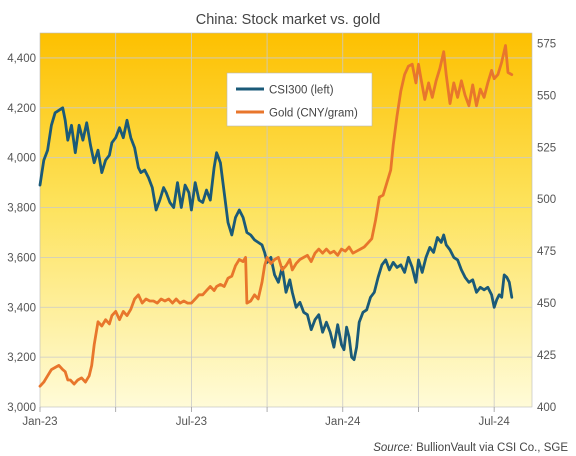  Describe the element at coordinates (546, 356) in the screenshot. I see `right-tick-label: 425` at that location.